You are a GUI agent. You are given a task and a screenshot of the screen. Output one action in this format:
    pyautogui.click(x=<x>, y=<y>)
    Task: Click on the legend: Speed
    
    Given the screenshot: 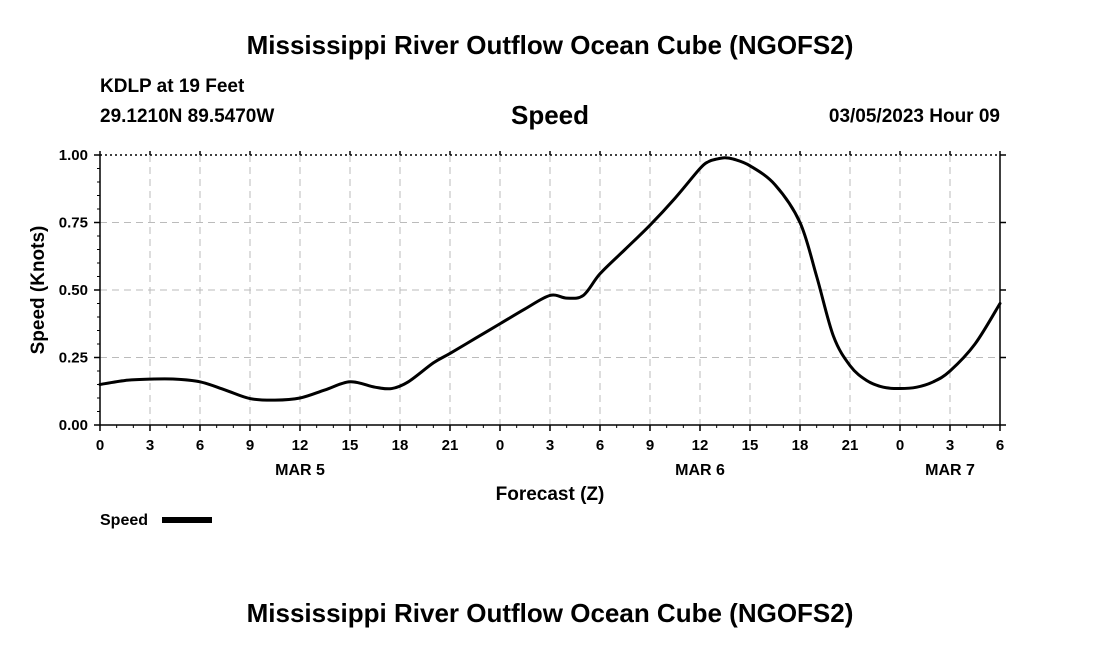 What is the action you would take?
    pyautogui.click(x=156, y=520)
    